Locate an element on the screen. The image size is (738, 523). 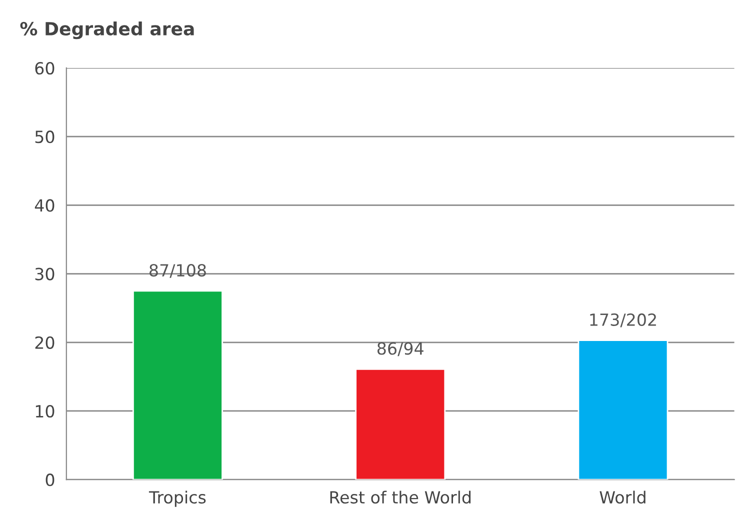
y-tick-label: 60 is located at coordinates (44, 68).